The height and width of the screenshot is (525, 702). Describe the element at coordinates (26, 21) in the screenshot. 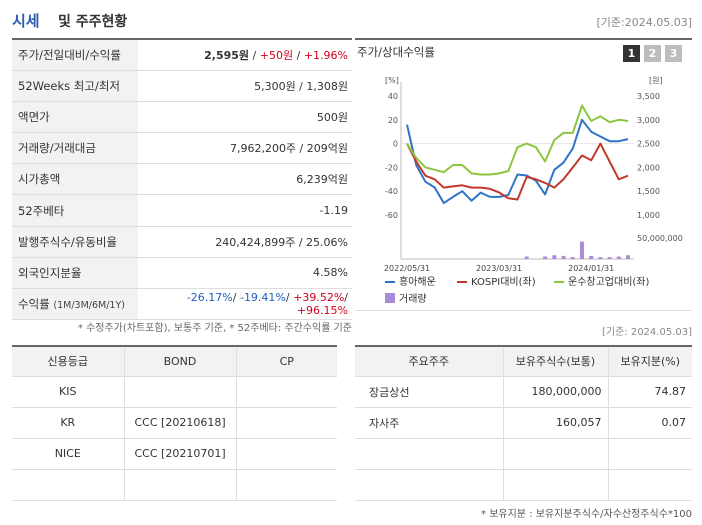

I see `header-title-main: 시세` at that location.